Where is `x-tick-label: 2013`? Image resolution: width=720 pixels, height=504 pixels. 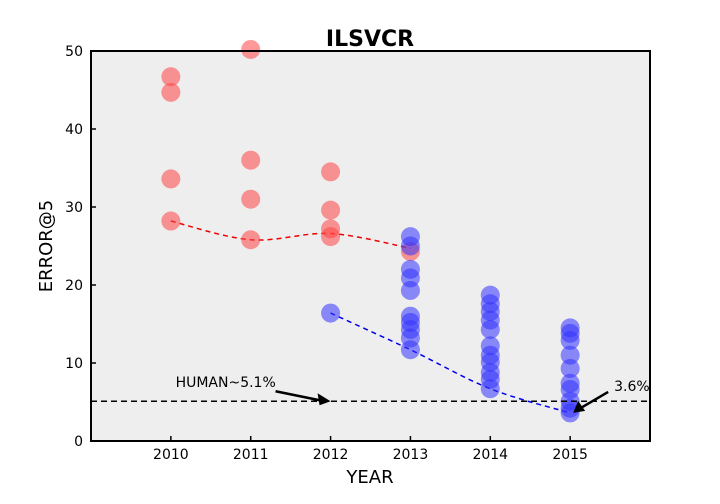 x-tick-label: 2013 is located at coordinates (411, 455).